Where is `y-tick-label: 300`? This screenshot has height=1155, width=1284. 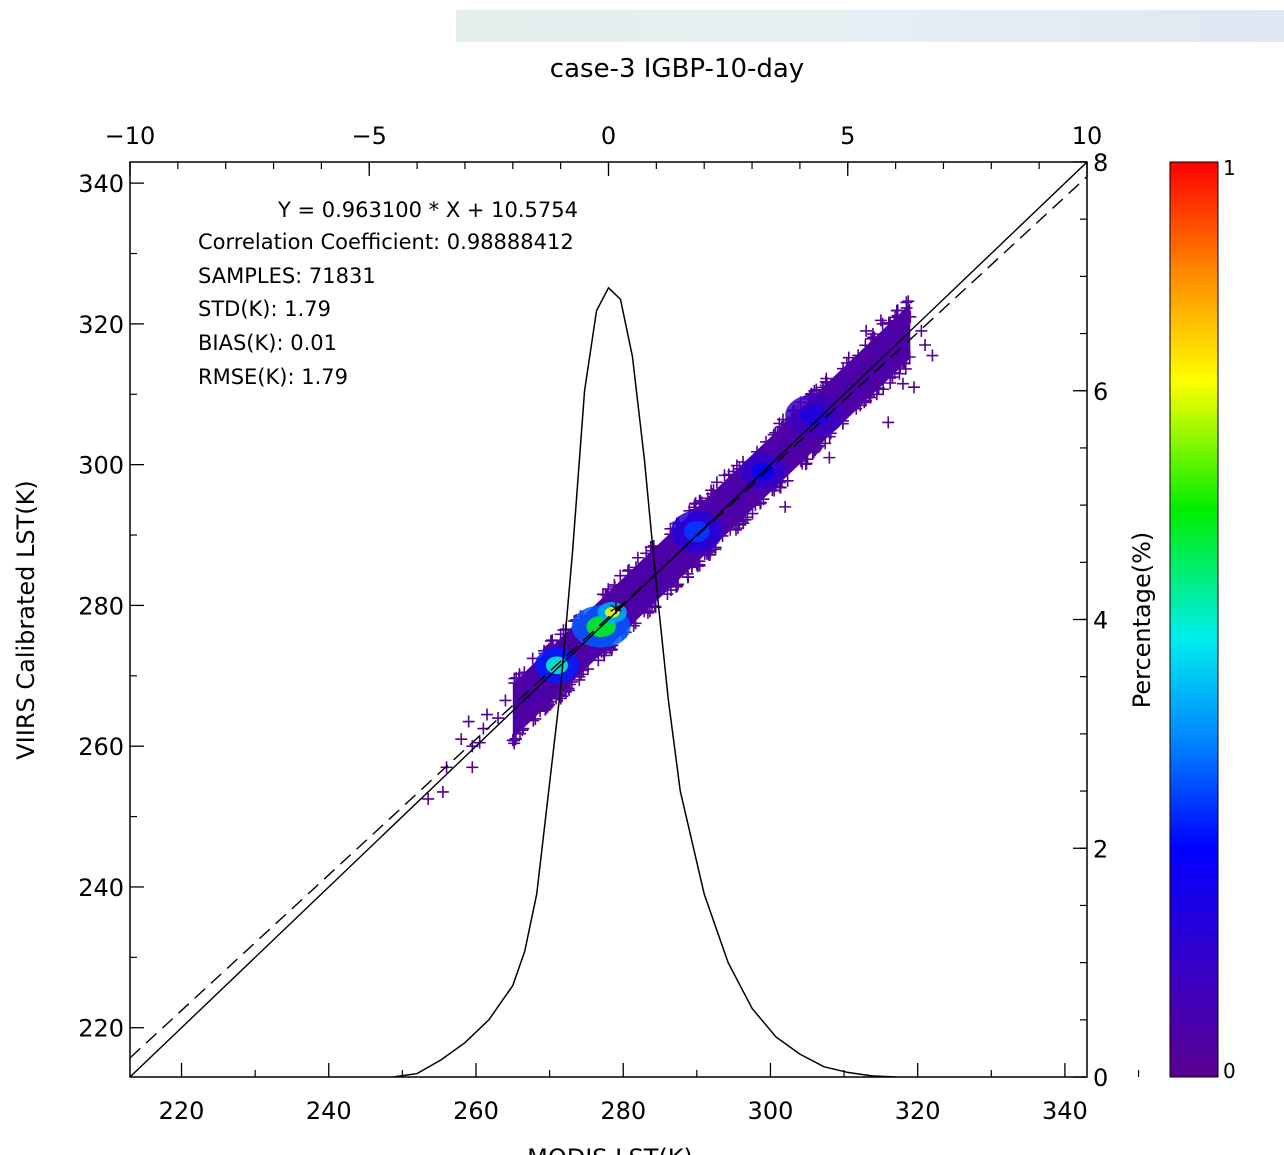 y-tick-label: 300 is located at coordinates (101, 466).